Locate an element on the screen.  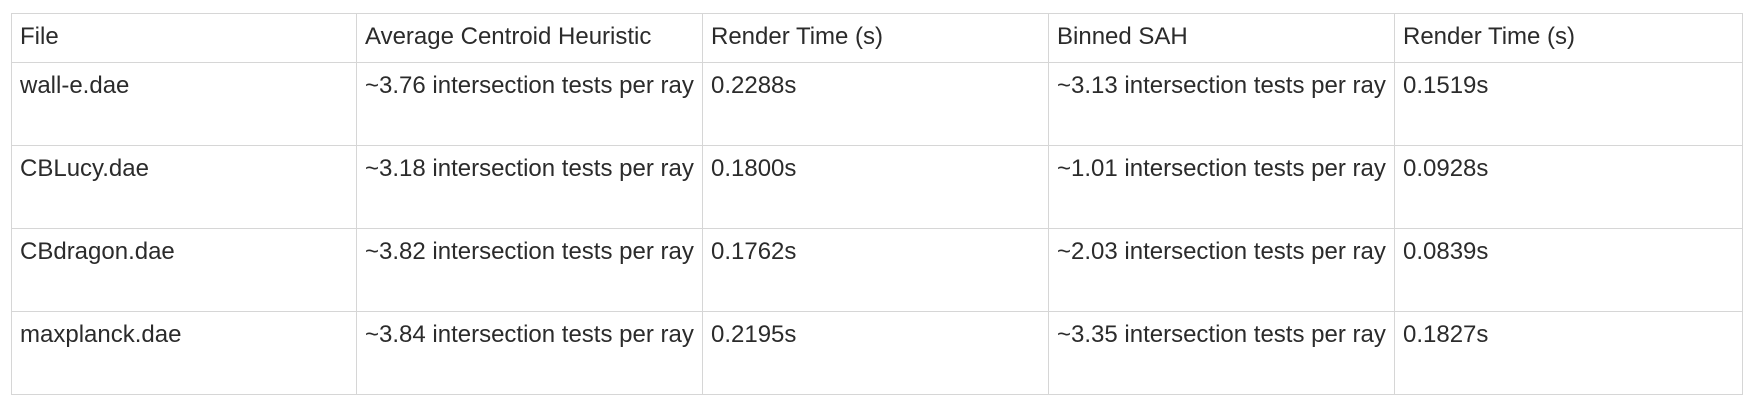
cell-sah-tests: ~2.03 intersection tests per ray is located at coordinates (1221, 270).